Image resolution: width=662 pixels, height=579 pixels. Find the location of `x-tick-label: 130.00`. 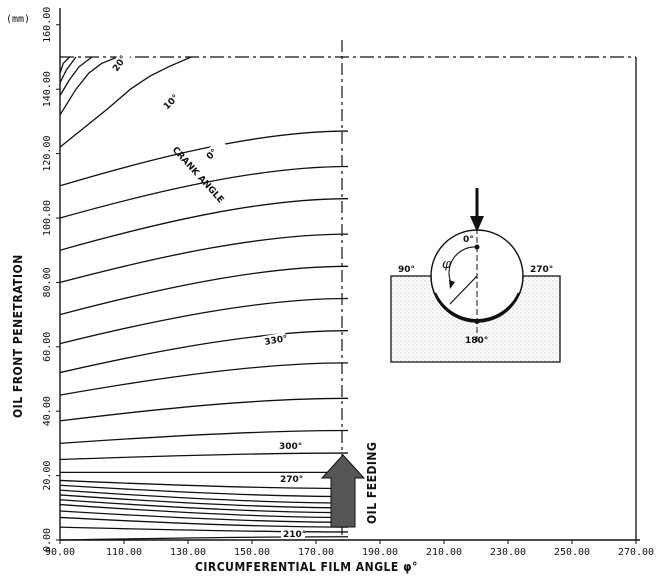

x-tick-label: 130.00 is located at coordinates (188, 552).